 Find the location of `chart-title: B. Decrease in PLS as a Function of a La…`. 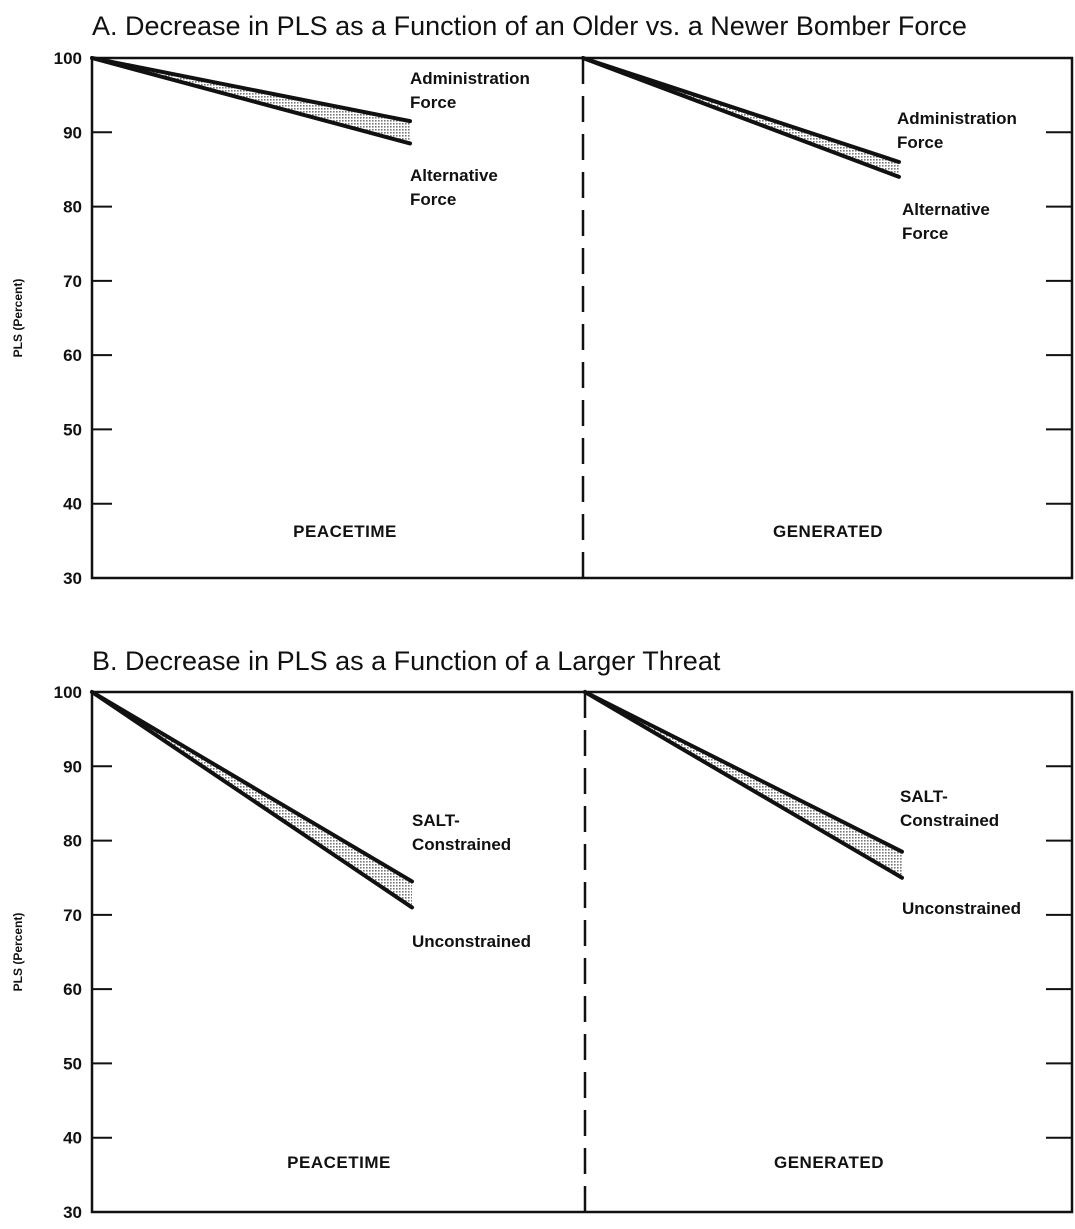

chart-title: B. Decrease in PLS as a Function of a La… is located at coordinates (406, 661).